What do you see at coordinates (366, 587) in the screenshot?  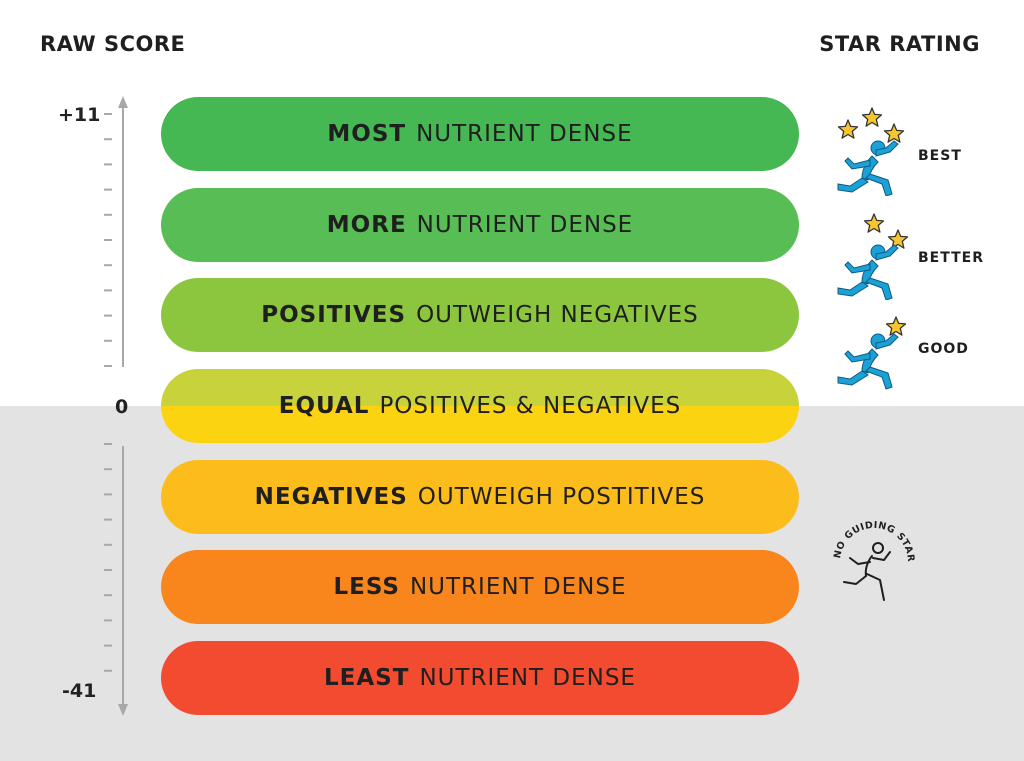 I see `band-bold-text: LESS` at bounding box center [366, 587].